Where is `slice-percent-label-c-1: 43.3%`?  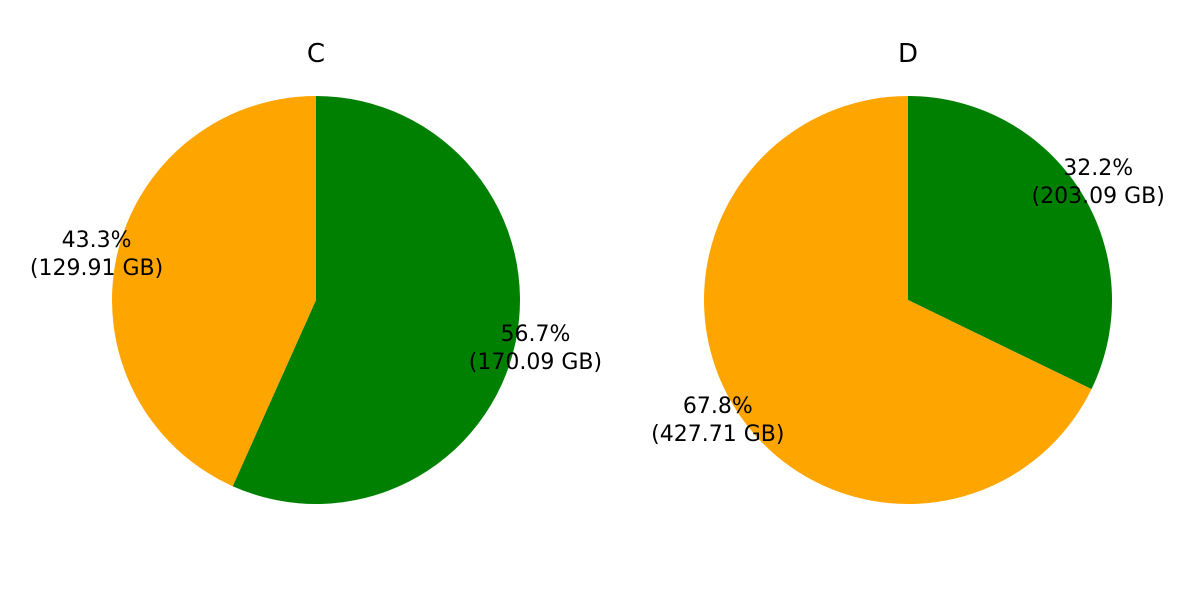
slice-percent-label-c-1: 43.3% is located at coordinates (97, 240).